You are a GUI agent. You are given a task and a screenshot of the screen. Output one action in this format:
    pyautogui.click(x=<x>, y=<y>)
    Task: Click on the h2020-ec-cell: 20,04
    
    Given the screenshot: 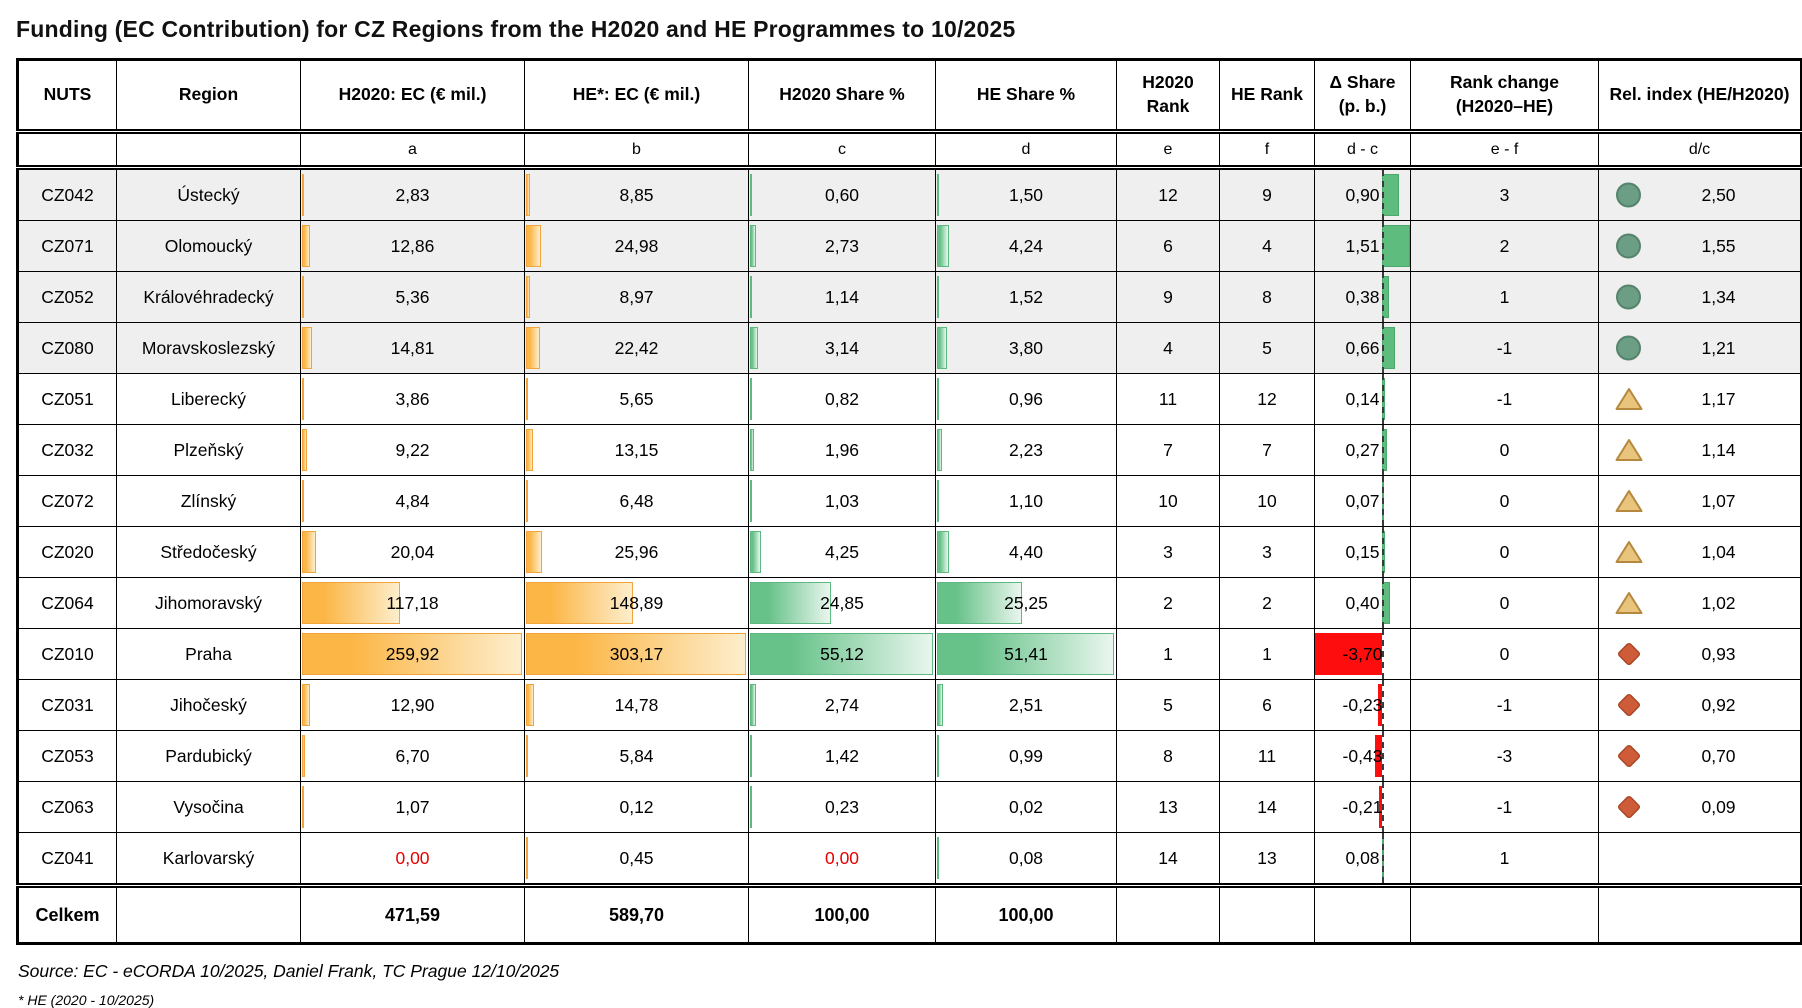 What is the action you would take?
    pyautogui.click(x=412, y=552)
    